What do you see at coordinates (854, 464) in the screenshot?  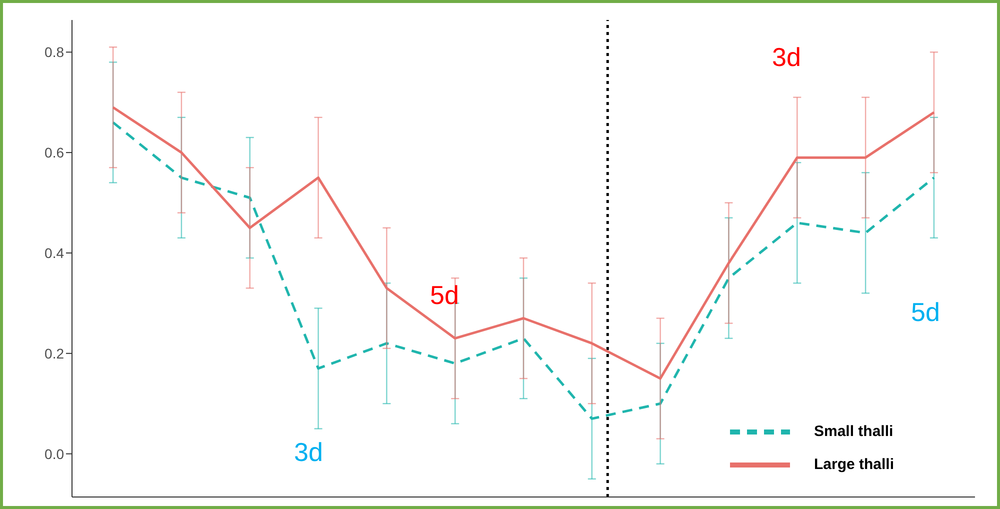 I see `legend-label: Large thalli` at bounding box center [854, 464].